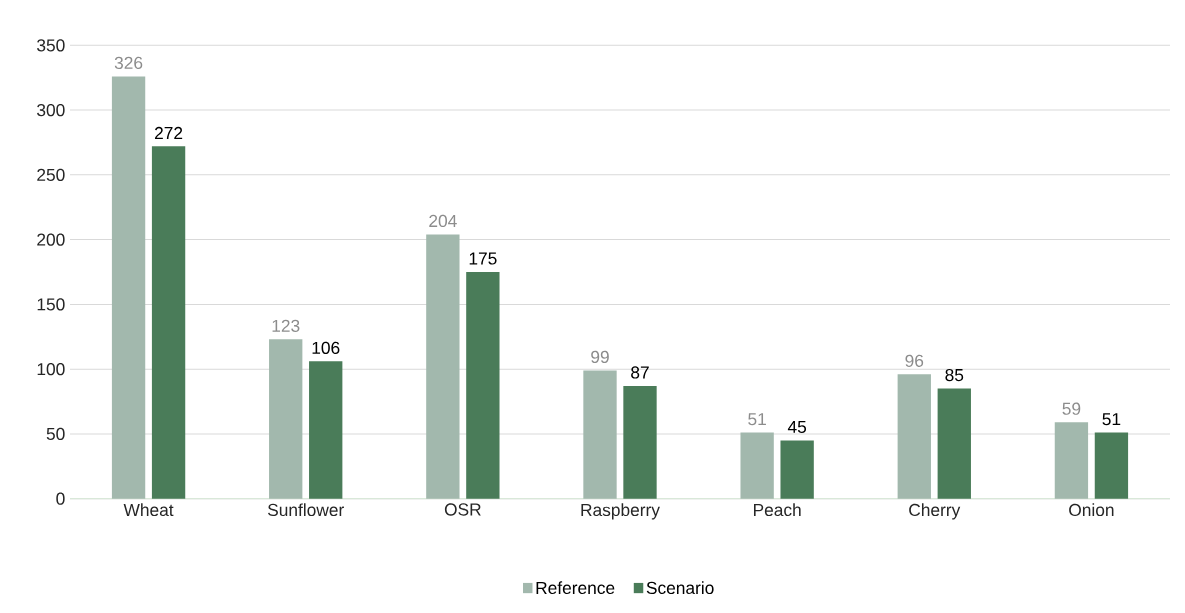  I want to click on x-tick-label: Onion, so click(1091, 509).